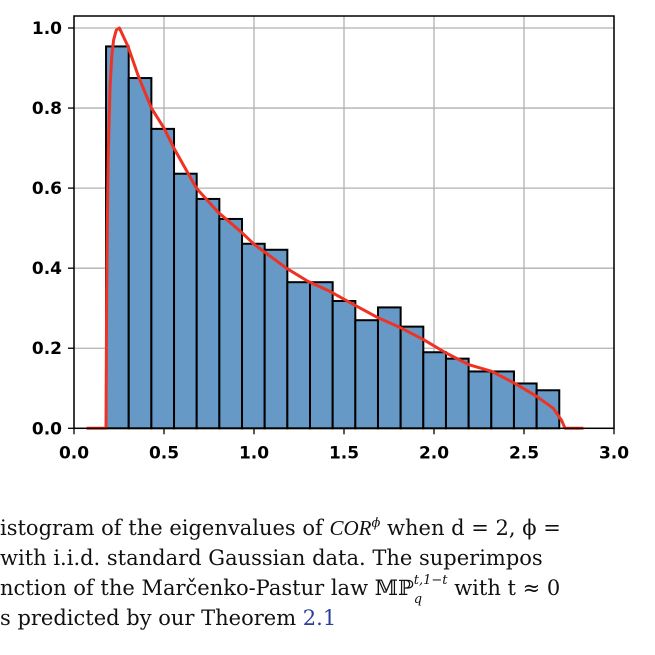 This screenshot has height=655, width=655. I want to click on x-tick-label: 0.0, so click(74, 453).